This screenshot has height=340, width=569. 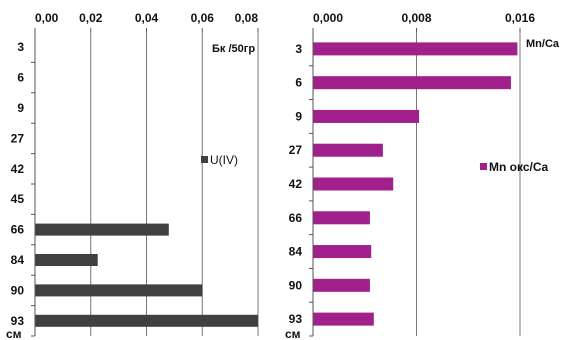 I want to click on x-tick-labels: 0,000 0,008 0,016, so click(x=424, y=18).